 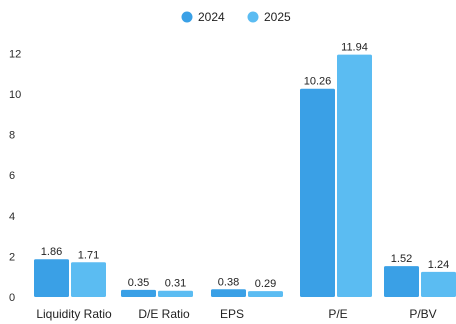 What do you see at coordinates (175, 284) in the screenshot?
I see `data-label-2025-1: 0.31` at bounding box center [175, 284].